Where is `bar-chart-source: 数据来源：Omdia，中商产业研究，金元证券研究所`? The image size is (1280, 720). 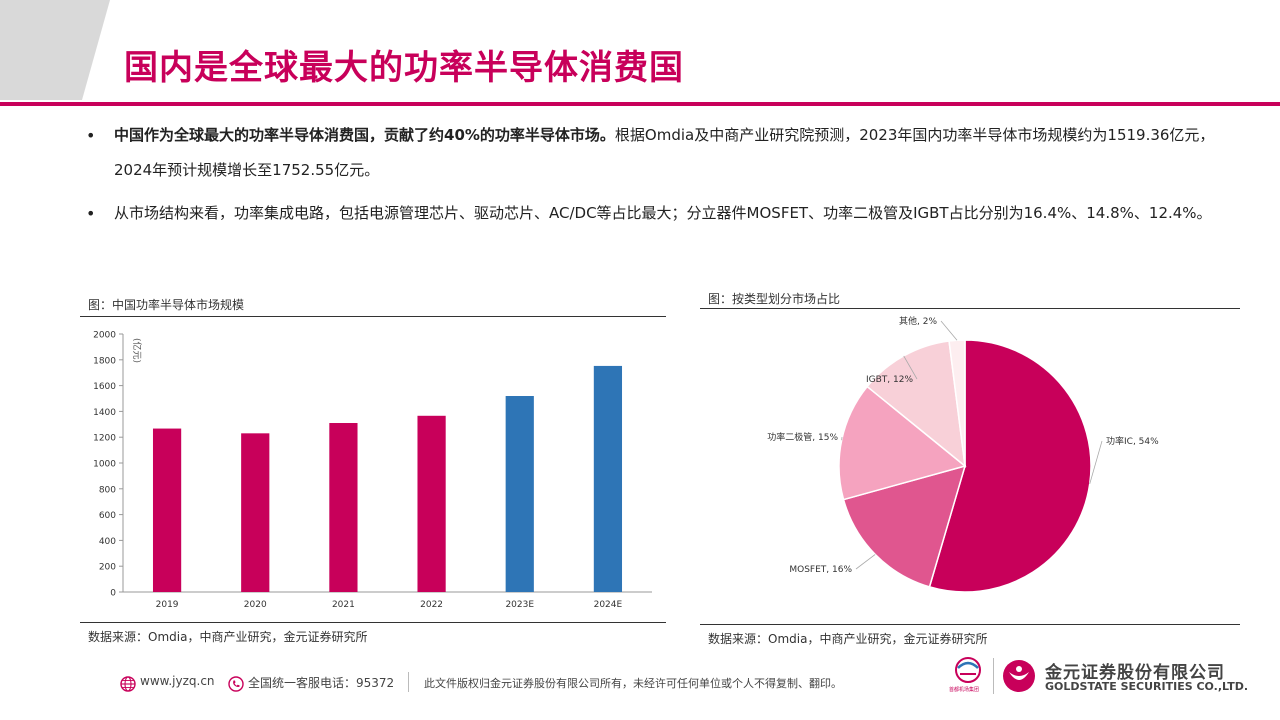 bar-chart-source: 数据来源：Omdia，中商产业研究，金元证券研究所 is located at coordinates (228, 637).